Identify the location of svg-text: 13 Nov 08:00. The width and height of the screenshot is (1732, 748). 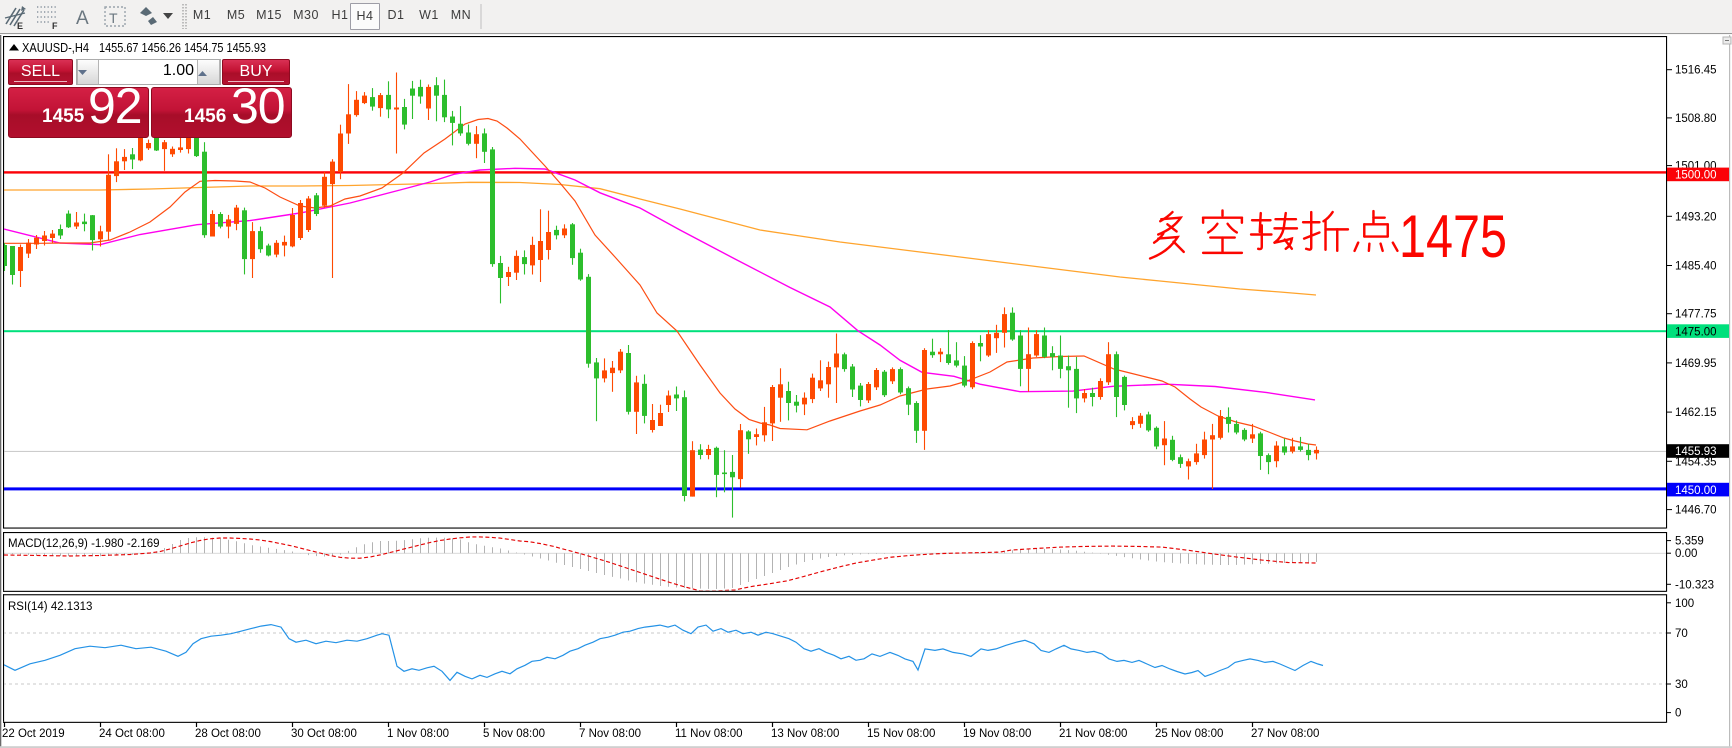
(805, 734).